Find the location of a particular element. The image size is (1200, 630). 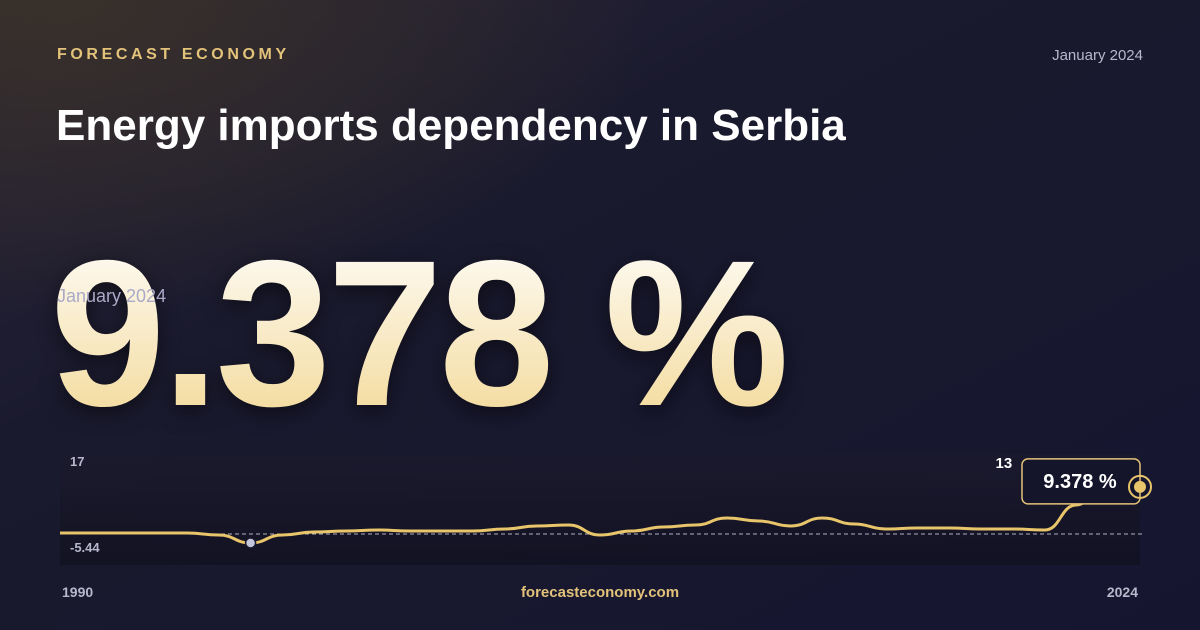

title: Energy imports dependency in Serbia is located at coordinates (451, 125).